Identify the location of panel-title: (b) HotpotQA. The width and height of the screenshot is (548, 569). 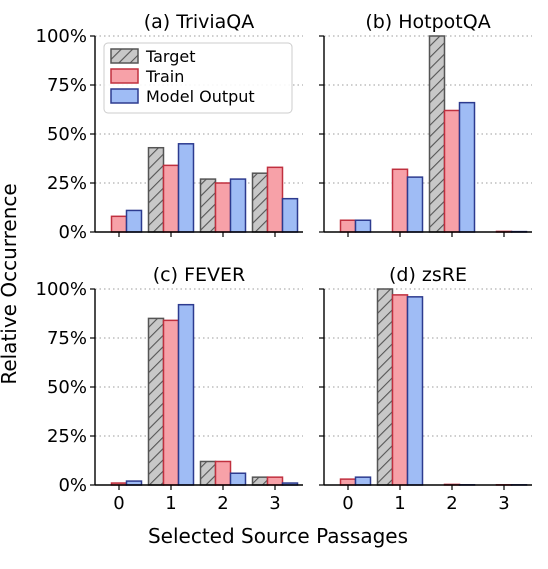
(427, 22).